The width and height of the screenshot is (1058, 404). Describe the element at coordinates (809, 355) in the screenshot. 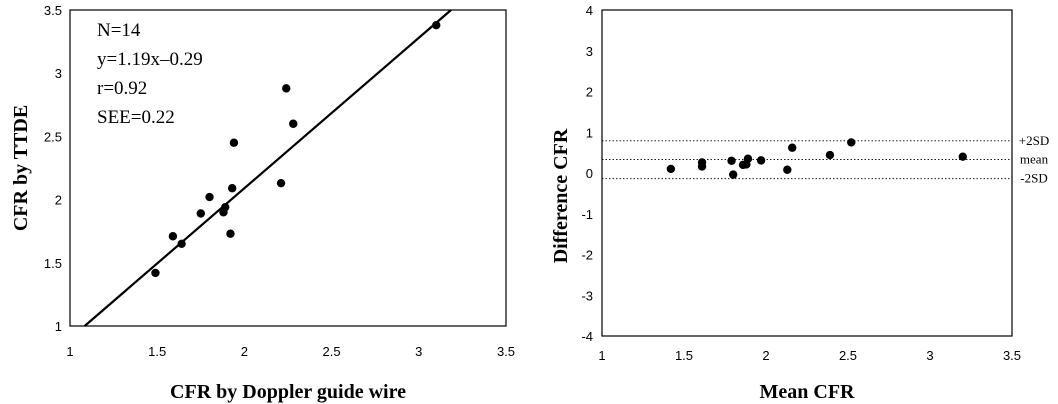

I see `right-x-tick-labels: 1 1.5 2 2.5 3 3.5` at that location.